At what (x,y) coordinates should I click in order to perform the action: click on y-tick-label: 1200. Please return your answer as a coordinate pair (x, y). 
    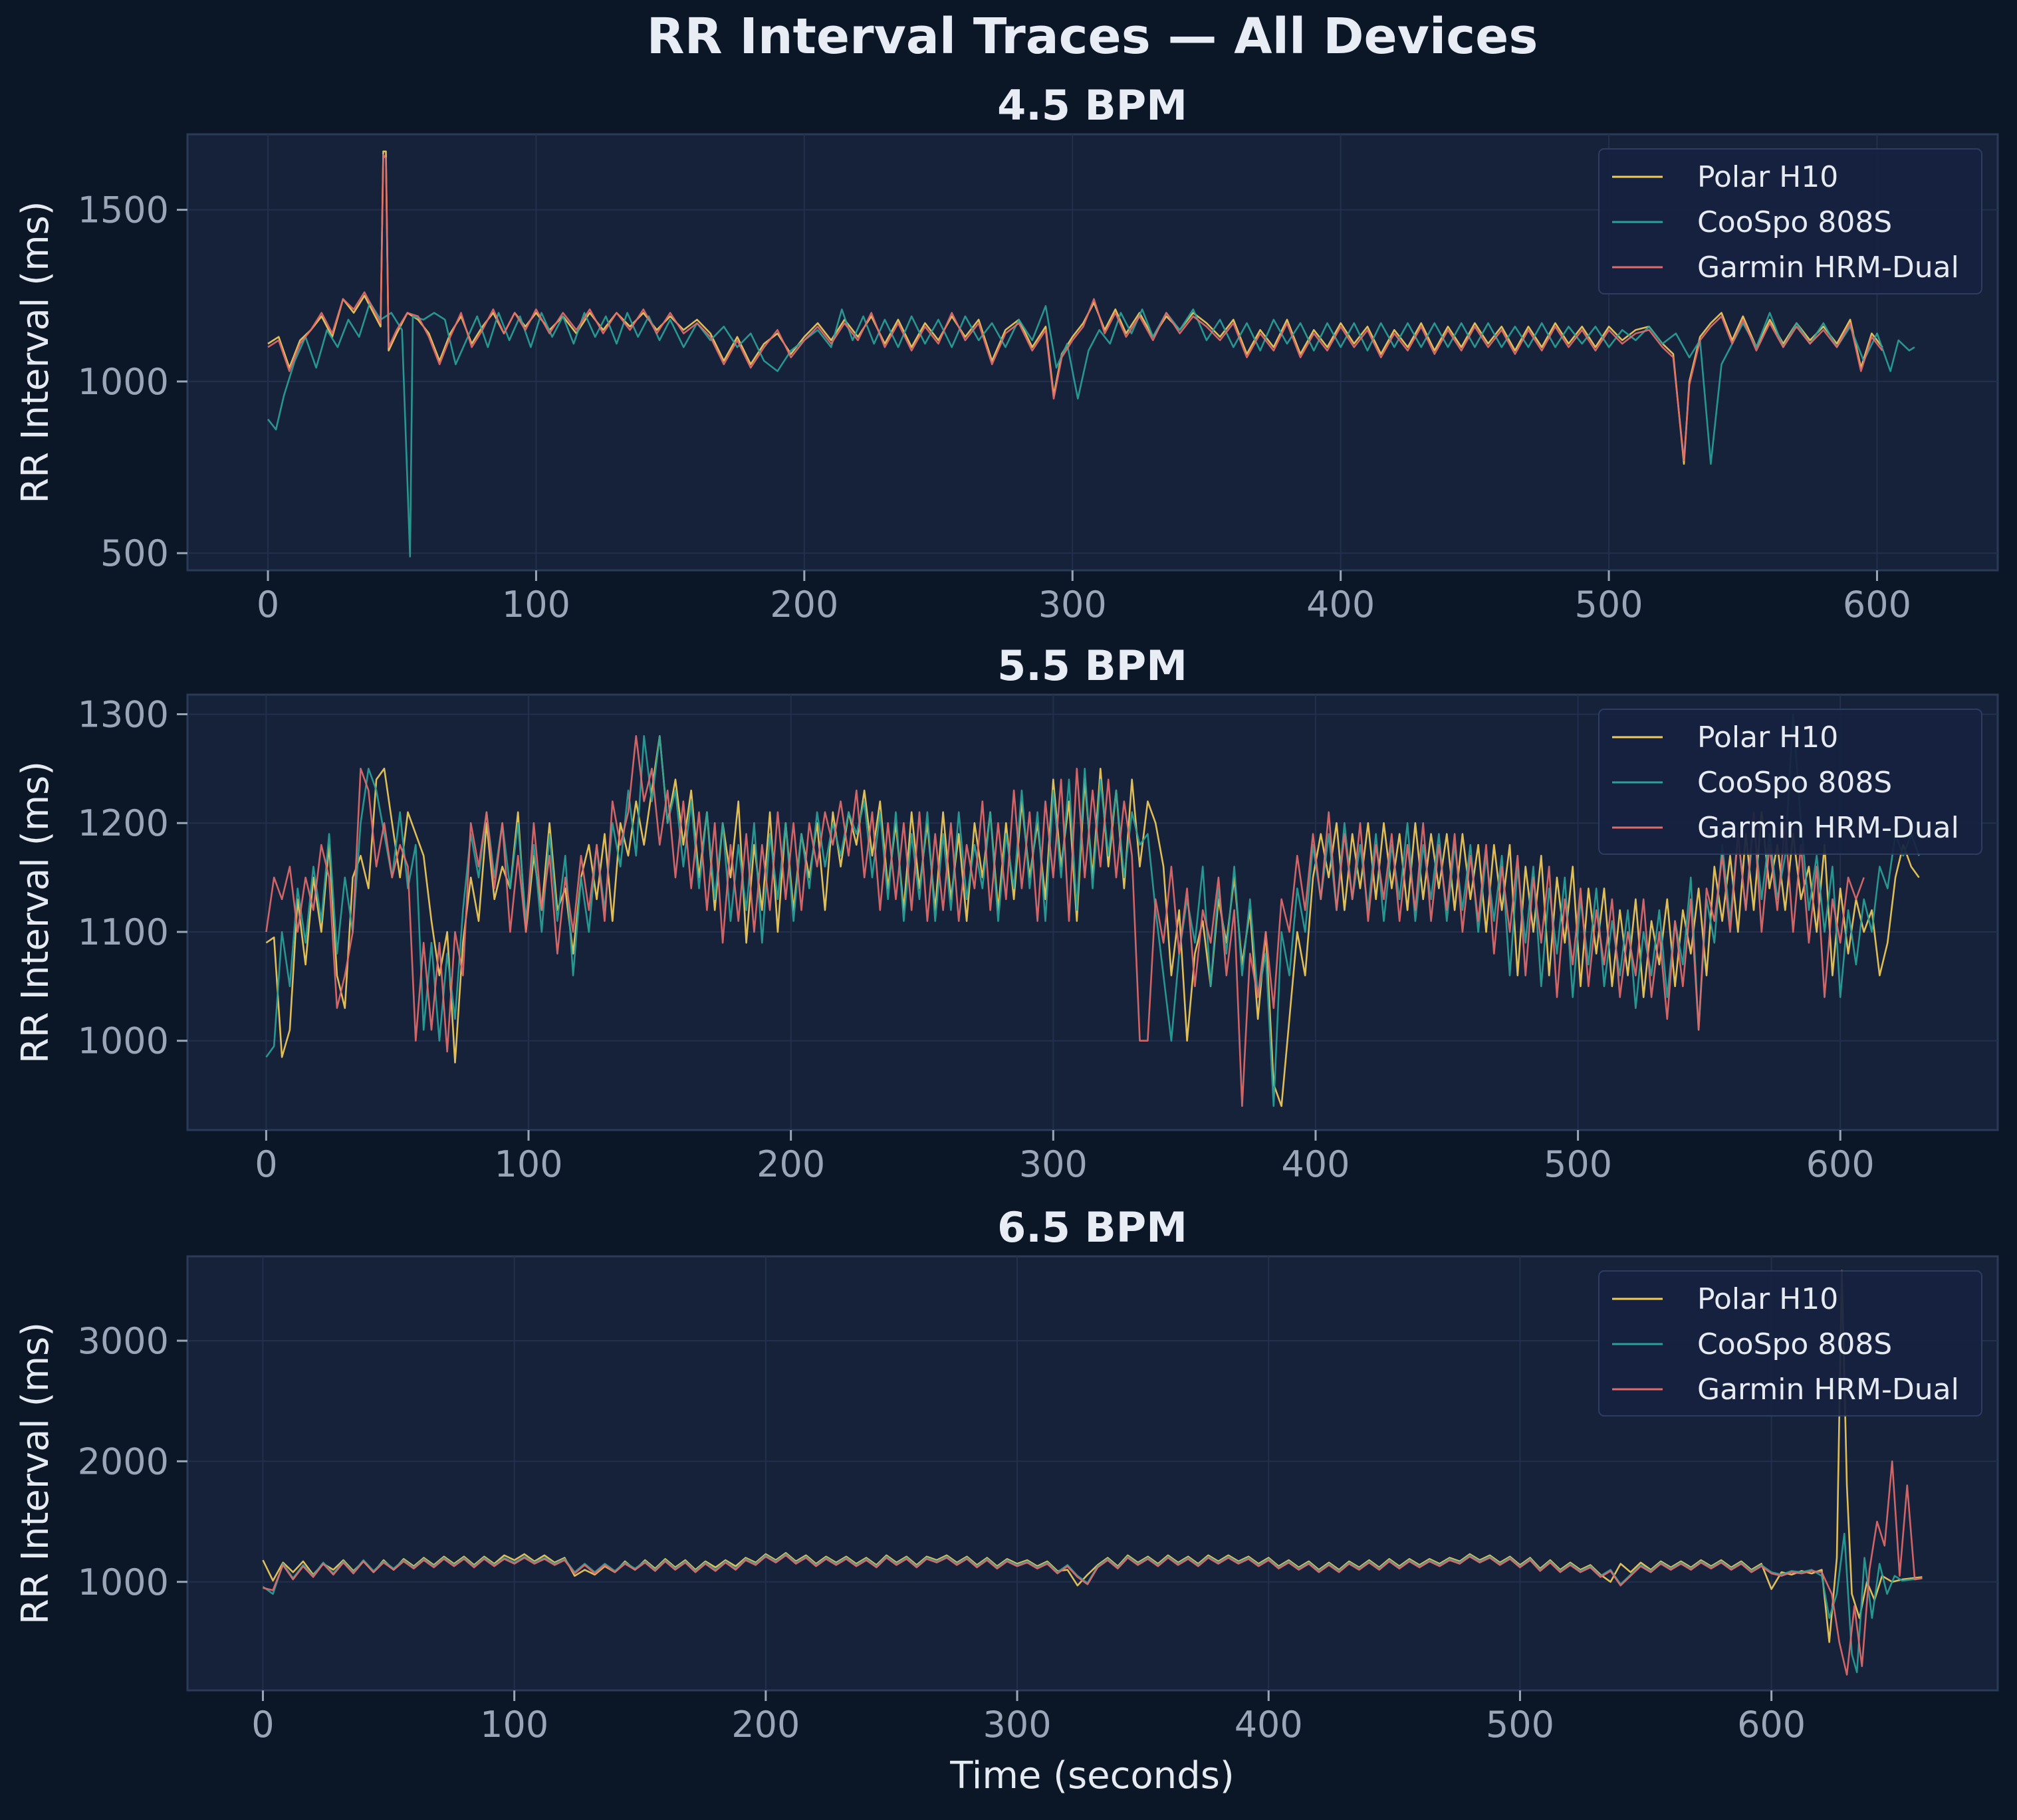
    Looking at the image, I should click on (124, 823).